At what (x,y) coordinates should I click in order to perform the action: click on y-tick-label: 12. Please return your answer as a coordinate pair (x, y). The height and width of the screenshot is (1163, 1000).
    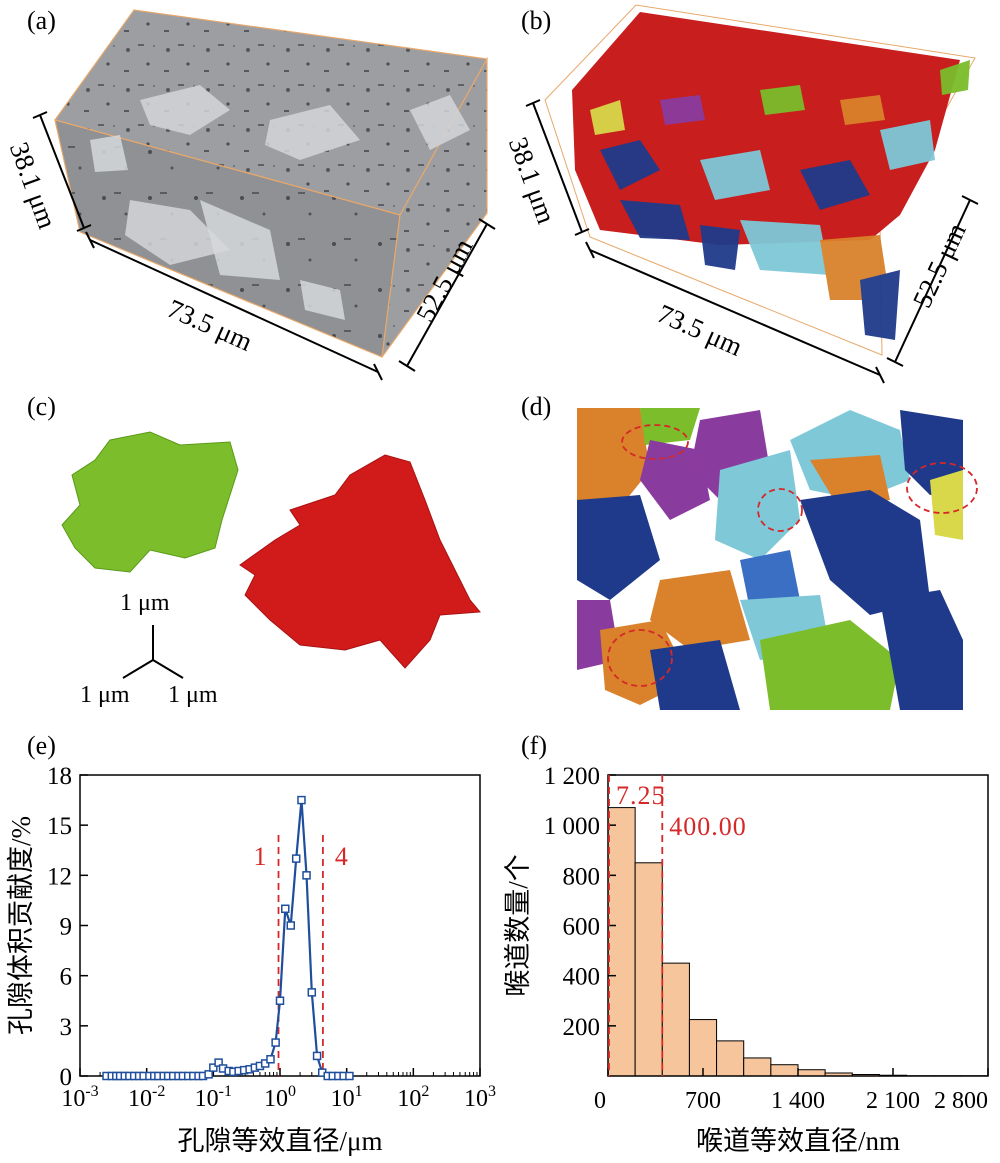
    Looking at the image, I should click on (59, 876).